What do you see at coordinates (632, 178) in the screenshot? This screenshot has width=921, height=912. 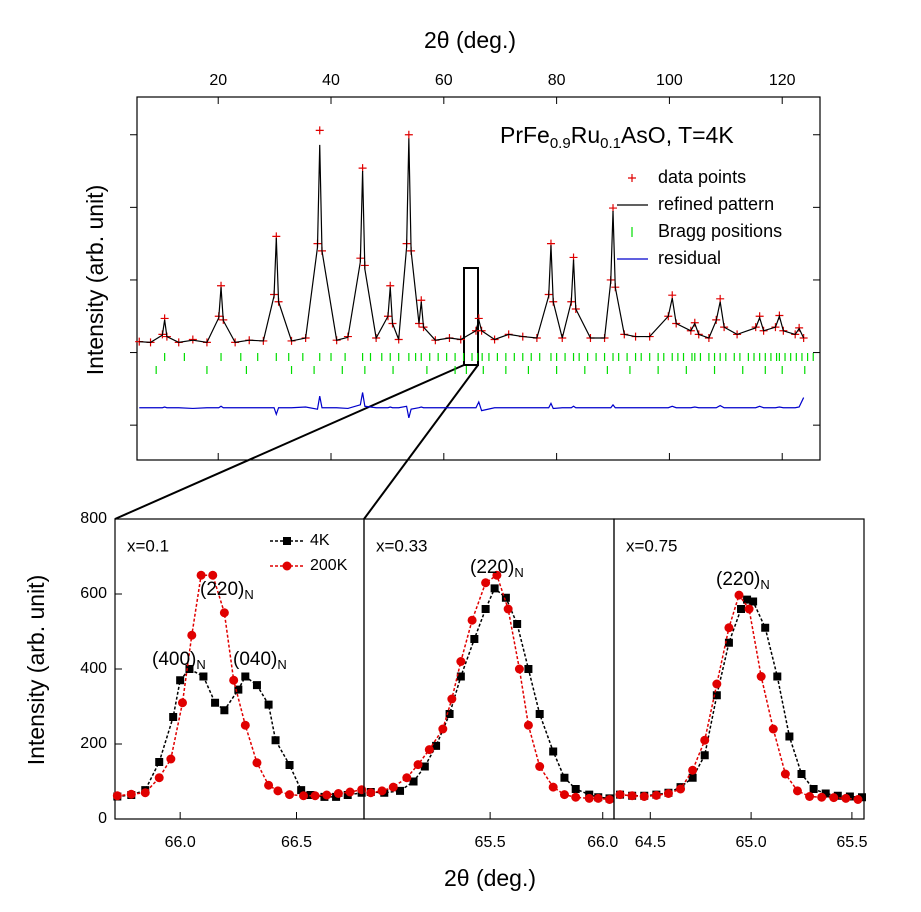 I see `legend-swatch` at bounding box center [632, 178].